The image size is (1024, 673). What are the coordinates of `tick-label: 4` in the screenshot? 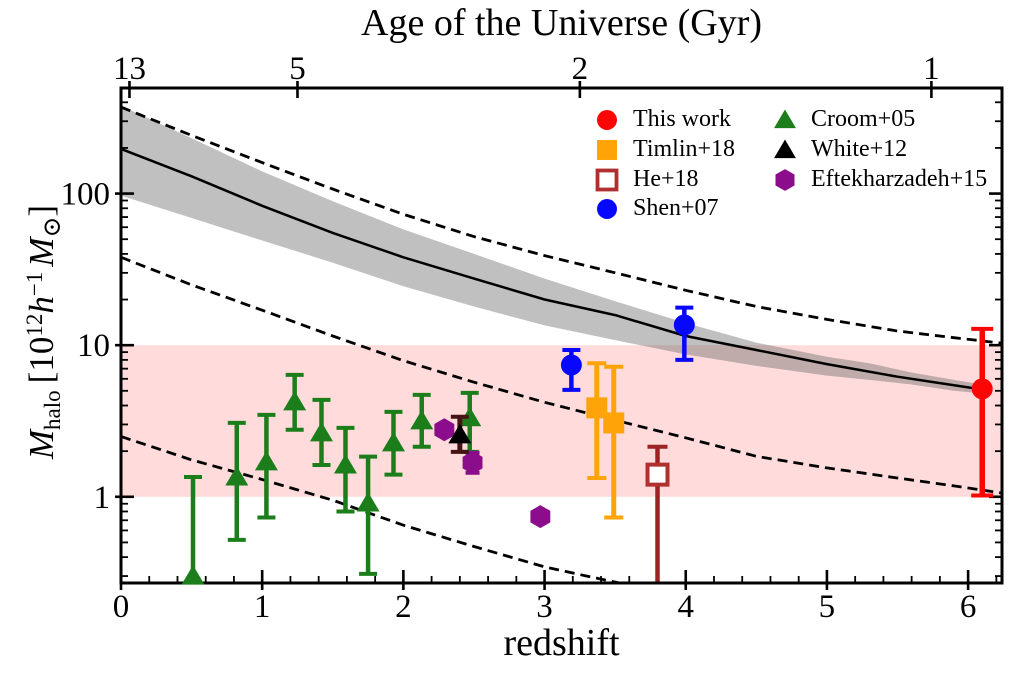 It's located at (685, 607).